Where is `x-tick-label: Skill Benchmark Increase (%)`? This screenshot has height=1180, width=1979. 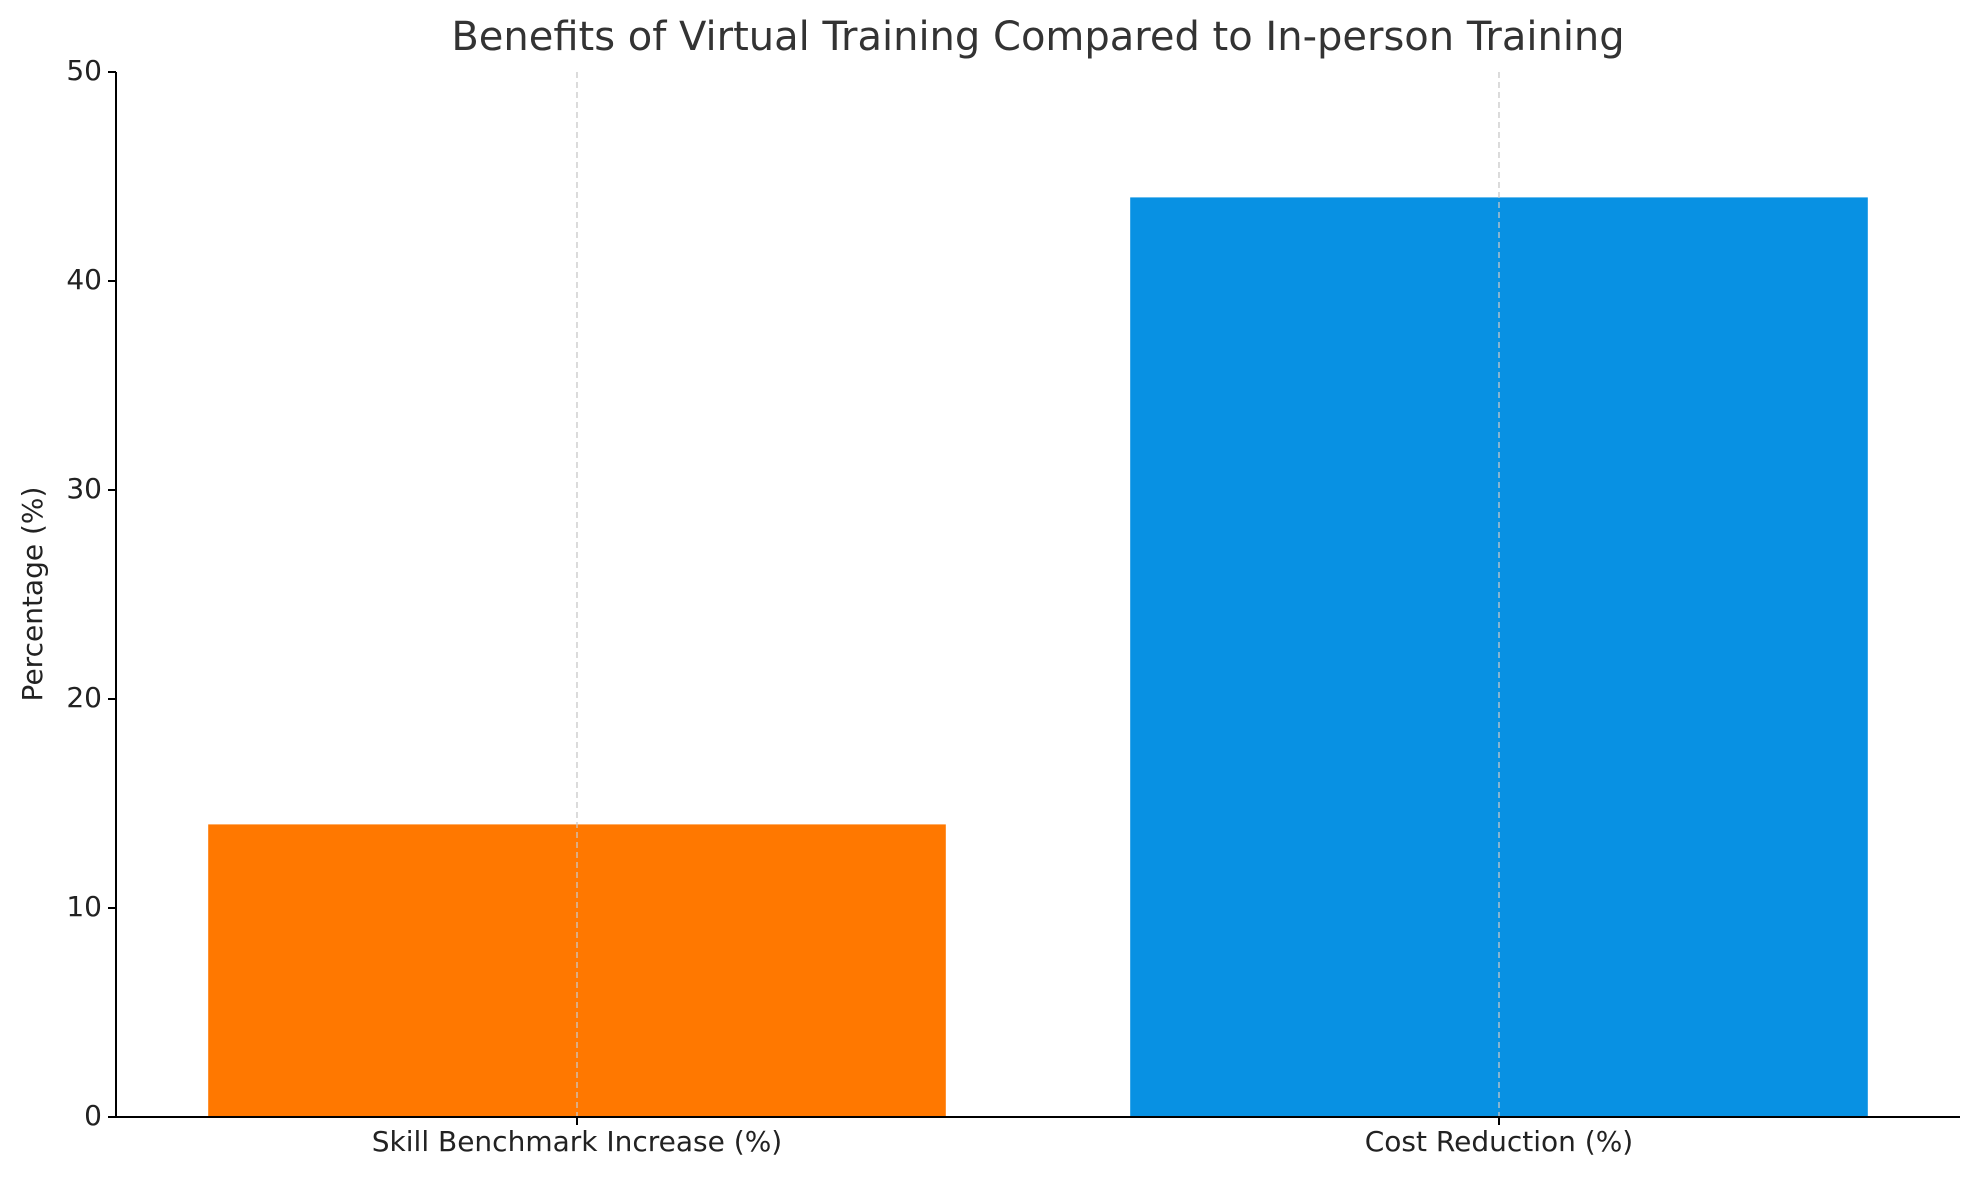 x-tick-label: Skill Benchmark Increase (%) is located at coordinates (577, 1141).